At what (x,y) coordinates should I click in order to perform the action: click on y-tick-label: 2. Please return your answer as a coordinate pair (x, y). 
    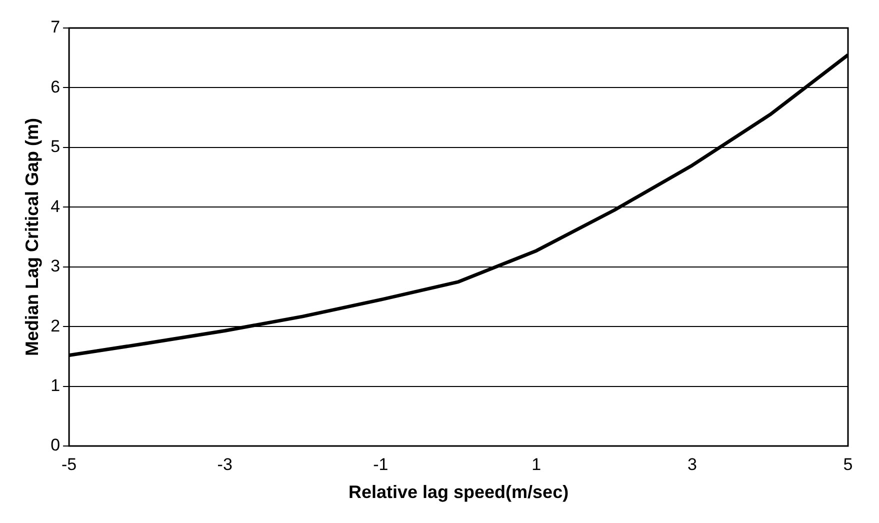
    Looking at the image, I should click on (55, 326).